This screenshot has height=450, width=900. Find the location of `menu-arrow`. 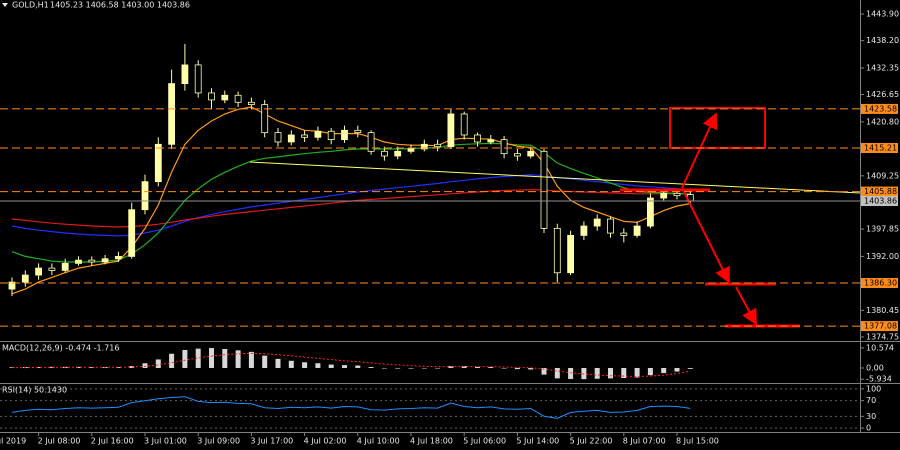

menu-arrow is located at coordinates (5, 5).